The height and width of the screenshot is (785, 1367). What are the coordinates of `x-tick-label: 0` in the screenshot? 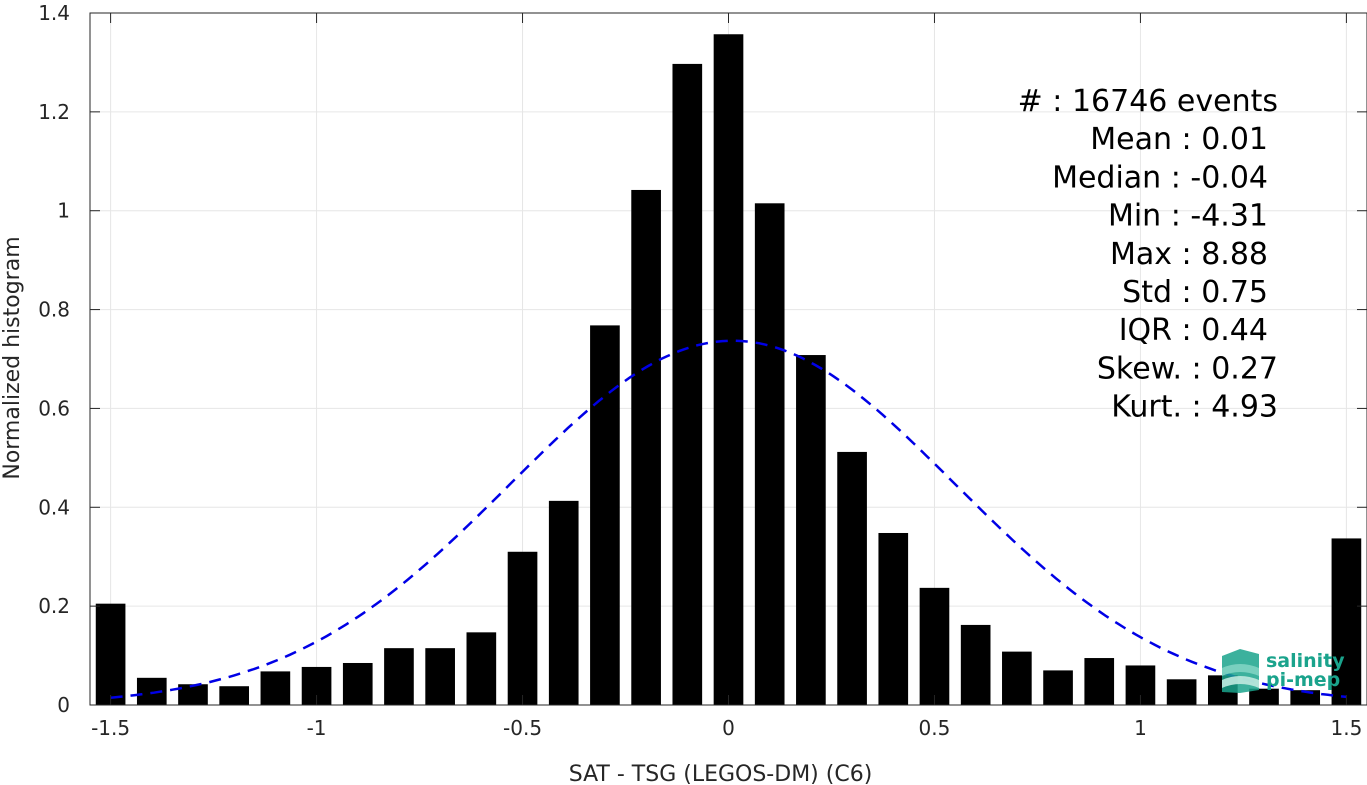 It's located at (728, 728).